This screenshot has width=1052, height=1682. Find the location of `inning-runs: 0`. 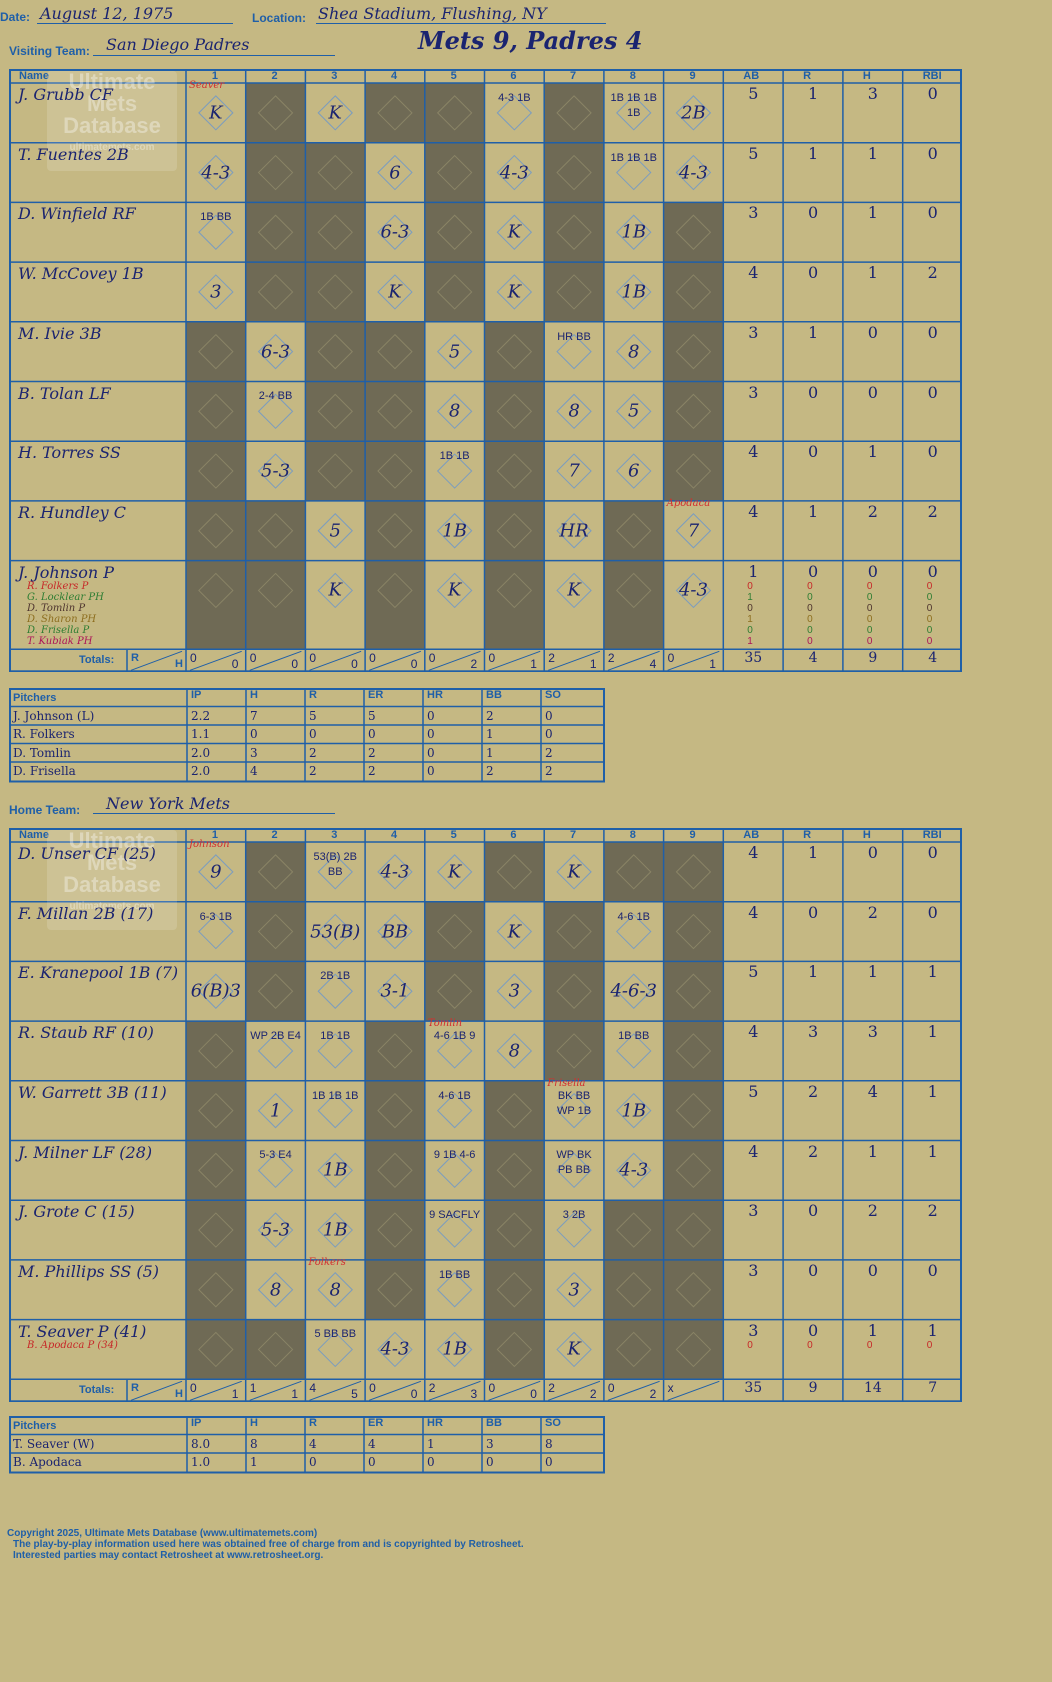

inning-runs: 0 is located at coordinates (313, 658).